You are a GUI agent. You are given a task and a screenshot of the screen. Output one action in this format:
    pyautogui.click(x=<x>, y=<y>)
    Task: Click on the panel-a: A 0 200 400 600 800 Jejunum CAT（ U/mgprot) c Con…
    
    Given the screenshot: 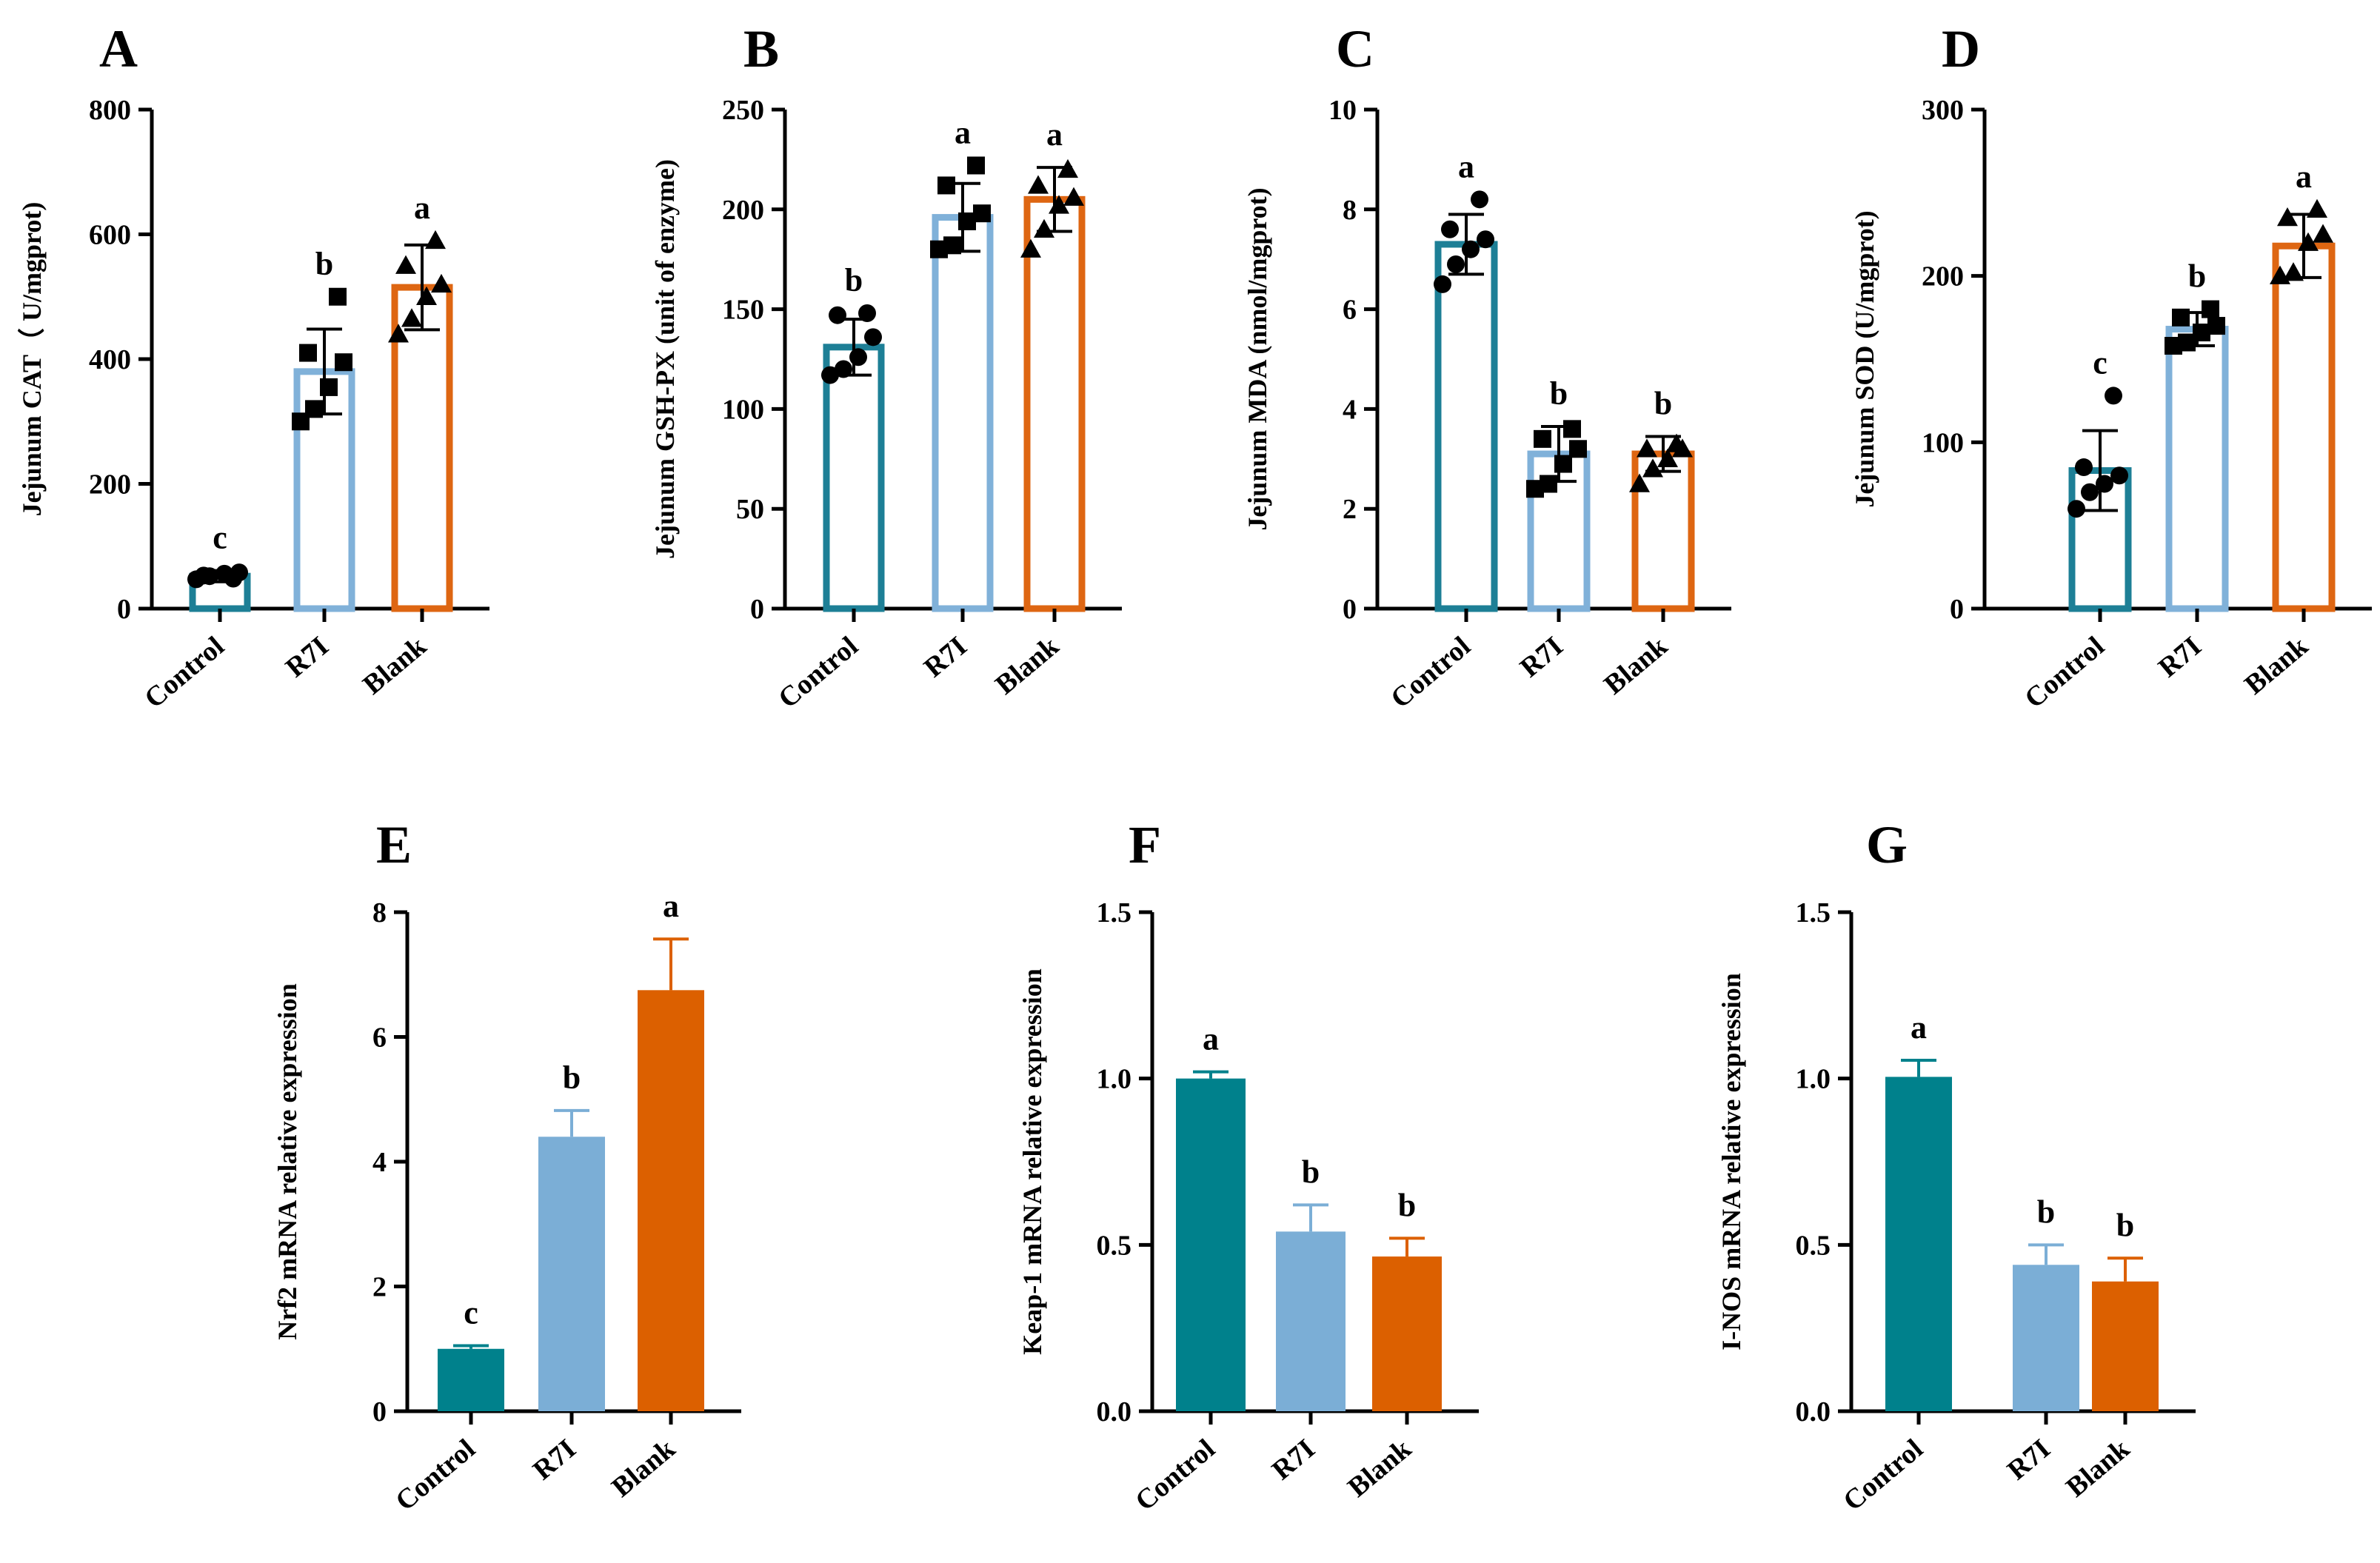 What is the action you would take?
    pyautogui.click(x=253, y=366)
    